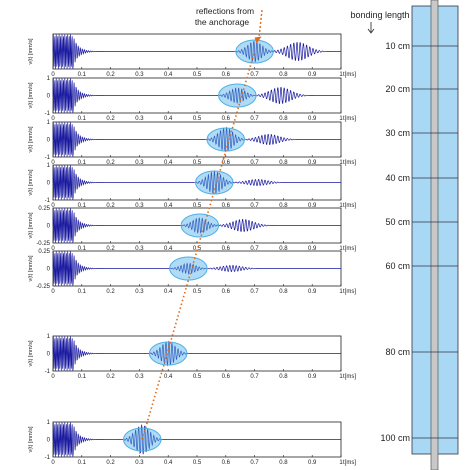  What do you see at coordinates (224, 16) in the screenshot?
I see `annotation: reflections from the anchorage` at bounding box center [224, 16].